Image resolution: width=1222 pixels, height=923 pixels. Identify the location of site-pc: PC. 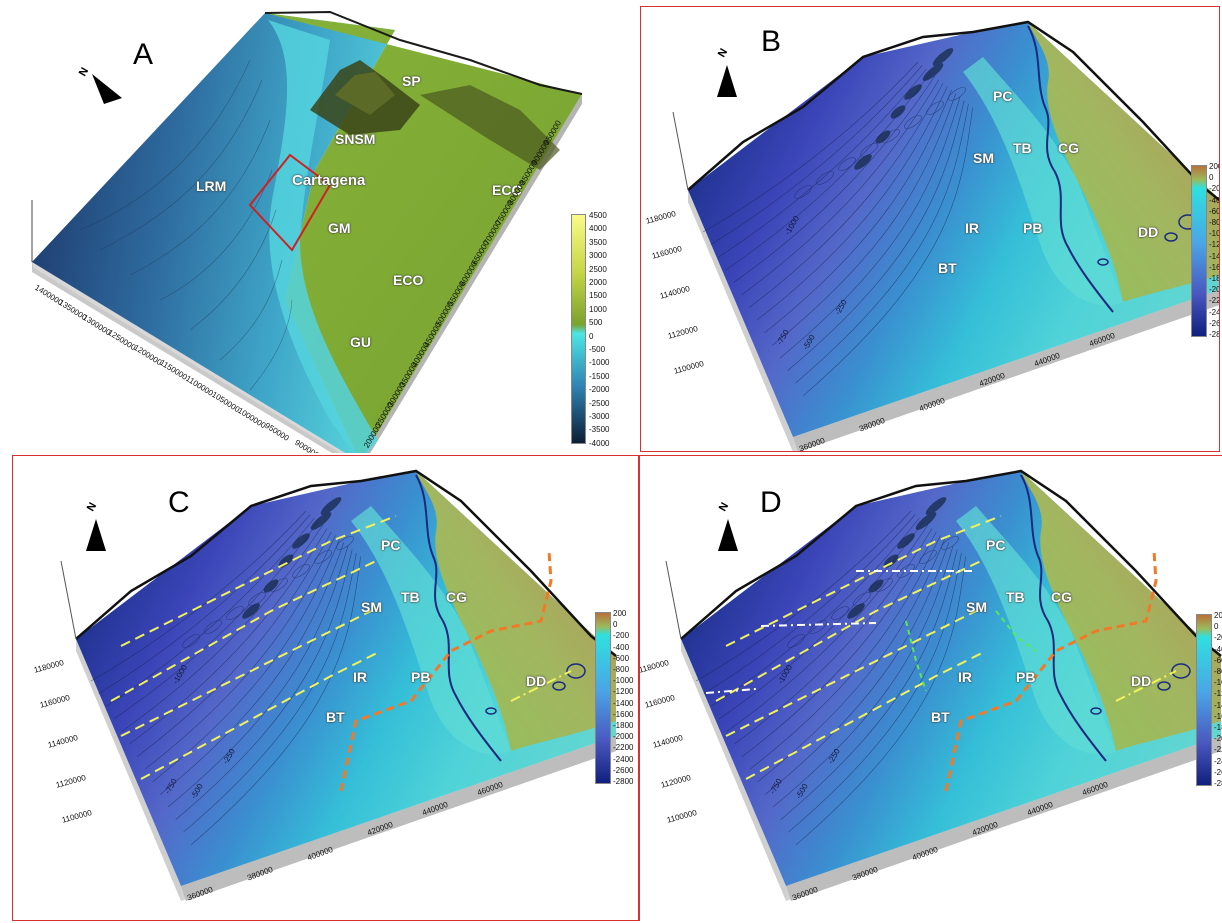
(996, 545).